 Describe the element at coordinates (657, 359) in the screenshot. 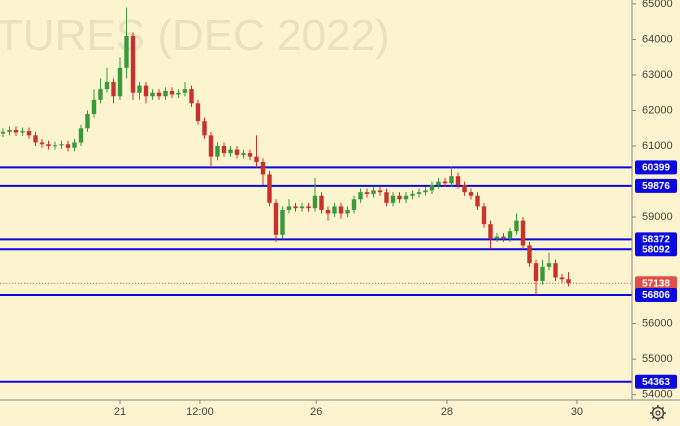

I see `y-tick-label: 55000` at that location.